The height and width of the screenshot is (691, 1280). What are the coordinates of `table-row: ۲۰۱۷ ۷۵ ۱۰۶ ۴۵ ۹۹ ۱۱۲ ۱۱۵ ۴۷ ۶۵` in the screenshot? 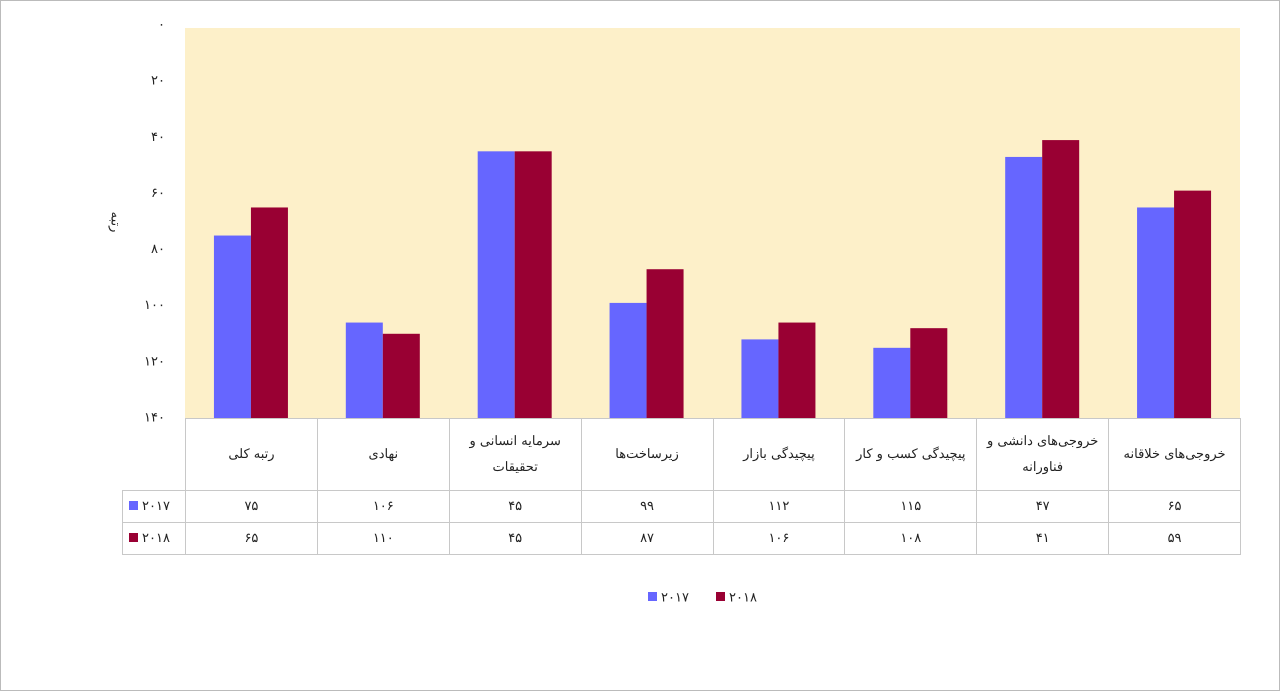 It's located at (681, 506).